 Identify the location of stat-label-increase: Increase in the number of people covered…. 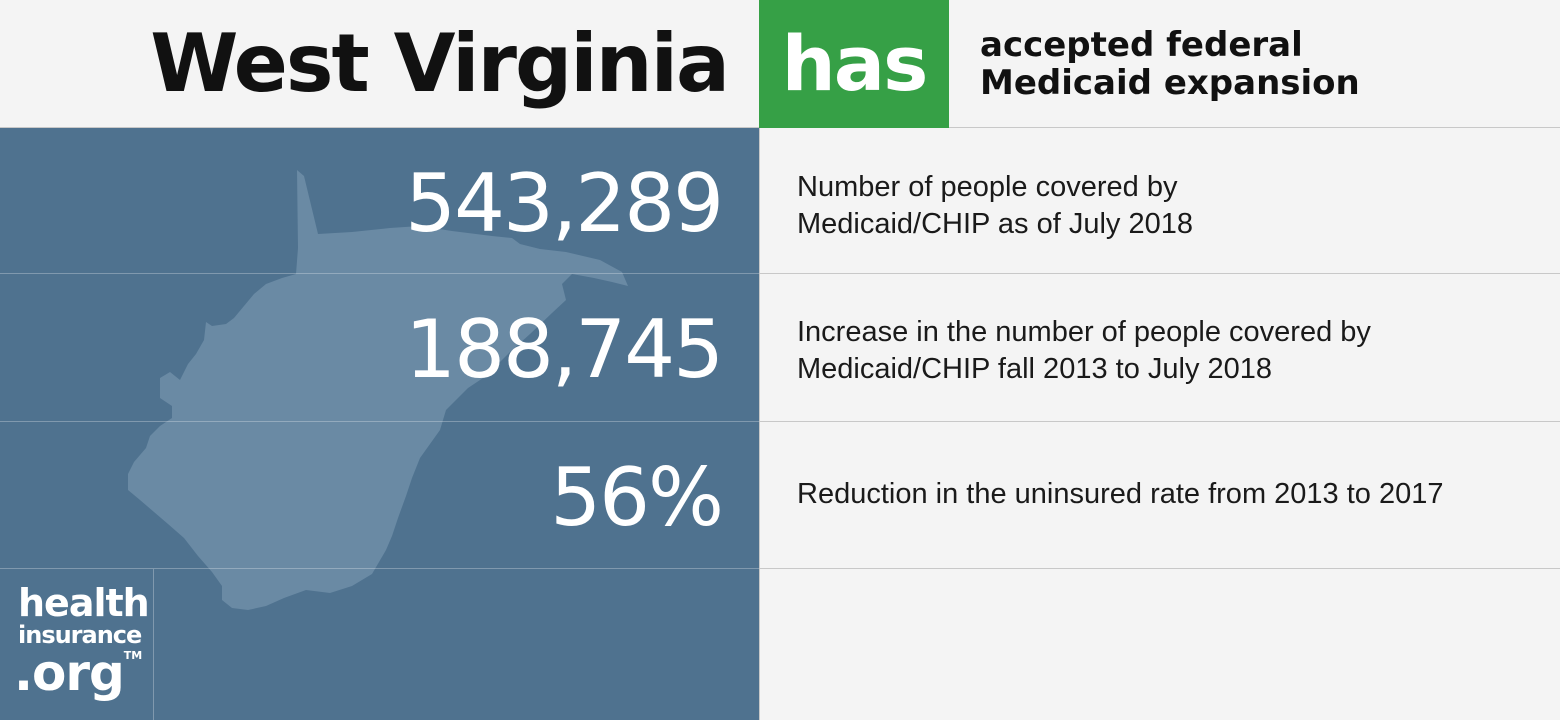
(1167, 351).